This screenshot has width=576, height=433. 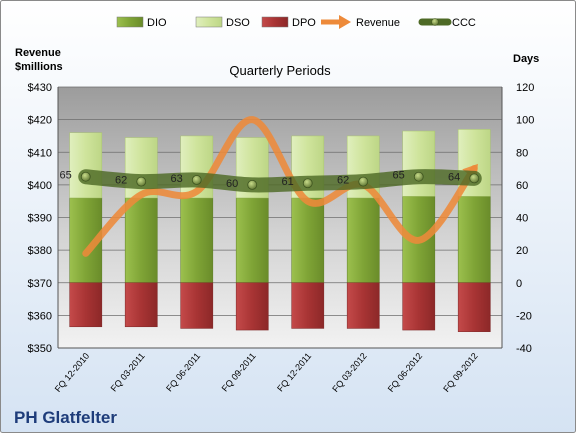 What do you see at coordinates (464, 23) in the screenshot?
I see `legend-ccc-label: CCC` at bounding box center [464, 23].